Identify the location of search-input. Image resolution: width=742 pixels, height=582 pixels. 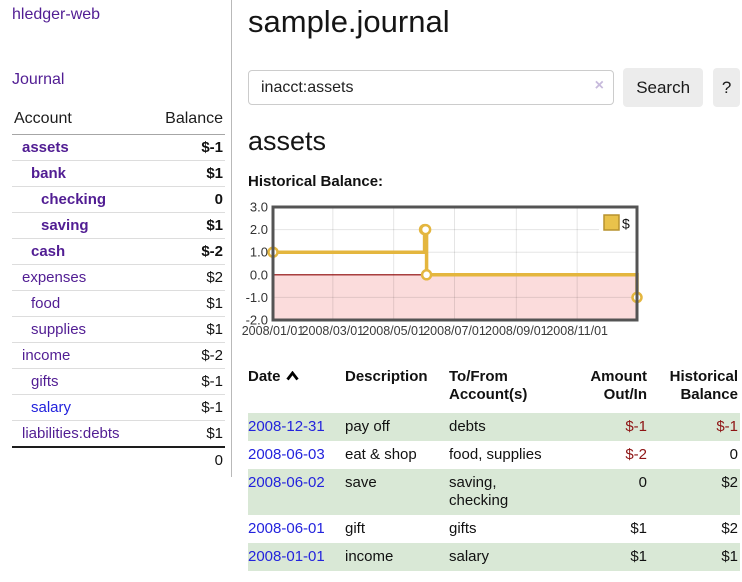
(431, 87).